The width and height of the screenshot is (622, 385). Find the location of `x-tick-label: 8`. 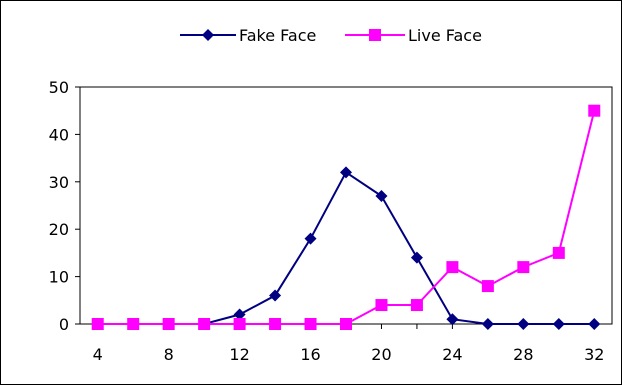

x-tick-label: 8 is located at coordinates (169, 354).